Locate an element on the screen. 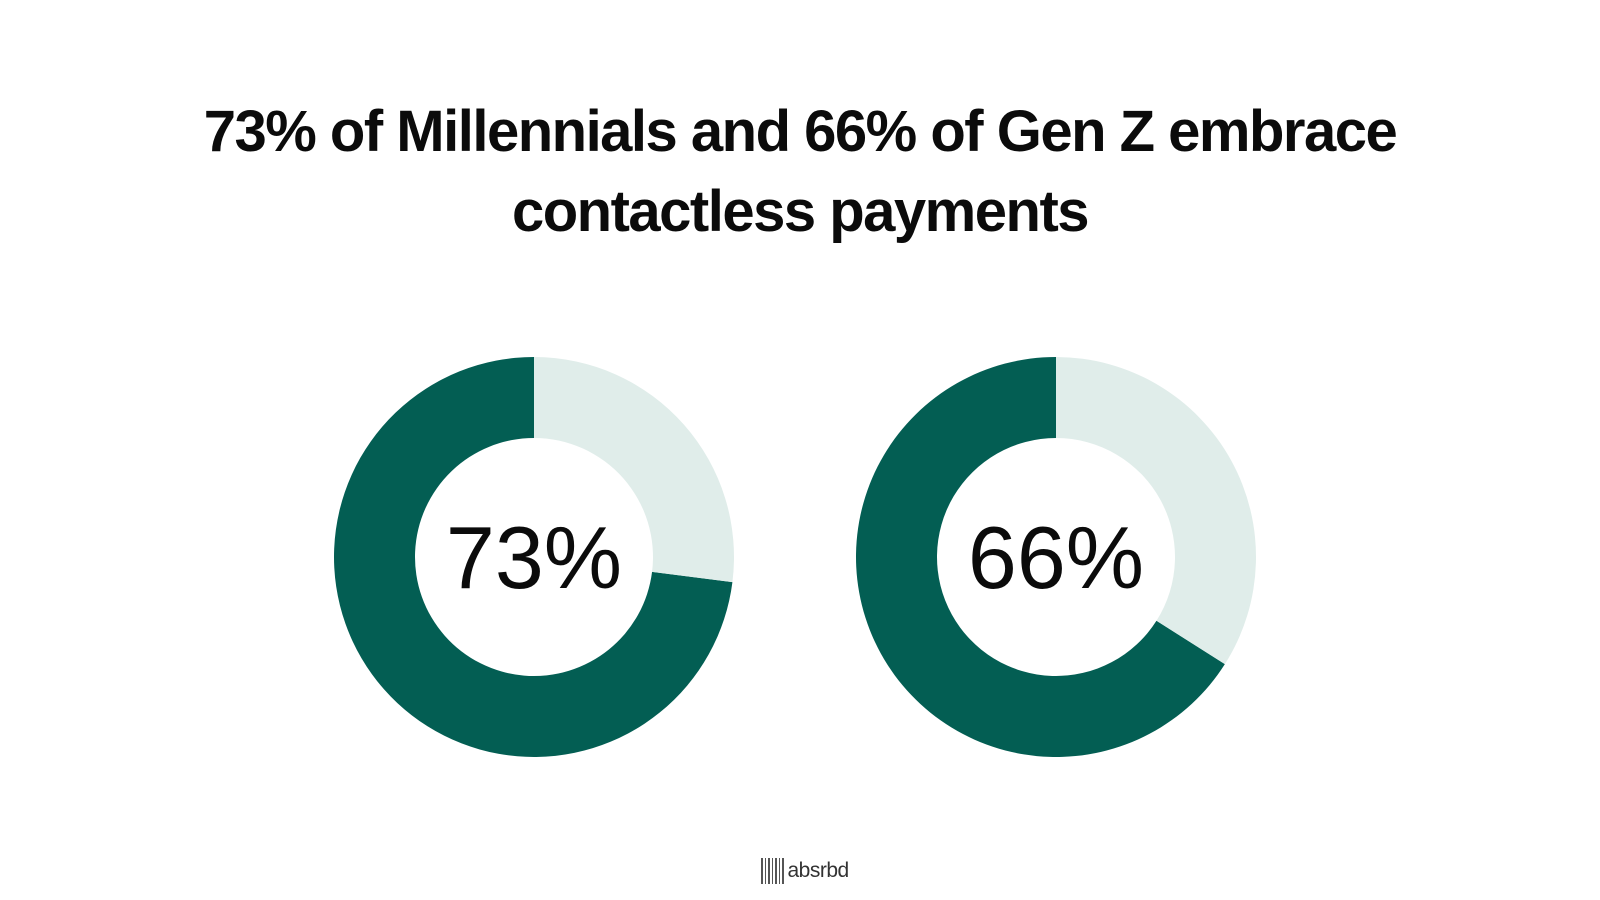 The image size is (1600, 900). brand-name: absrbd is located at coordinates (818, 870).